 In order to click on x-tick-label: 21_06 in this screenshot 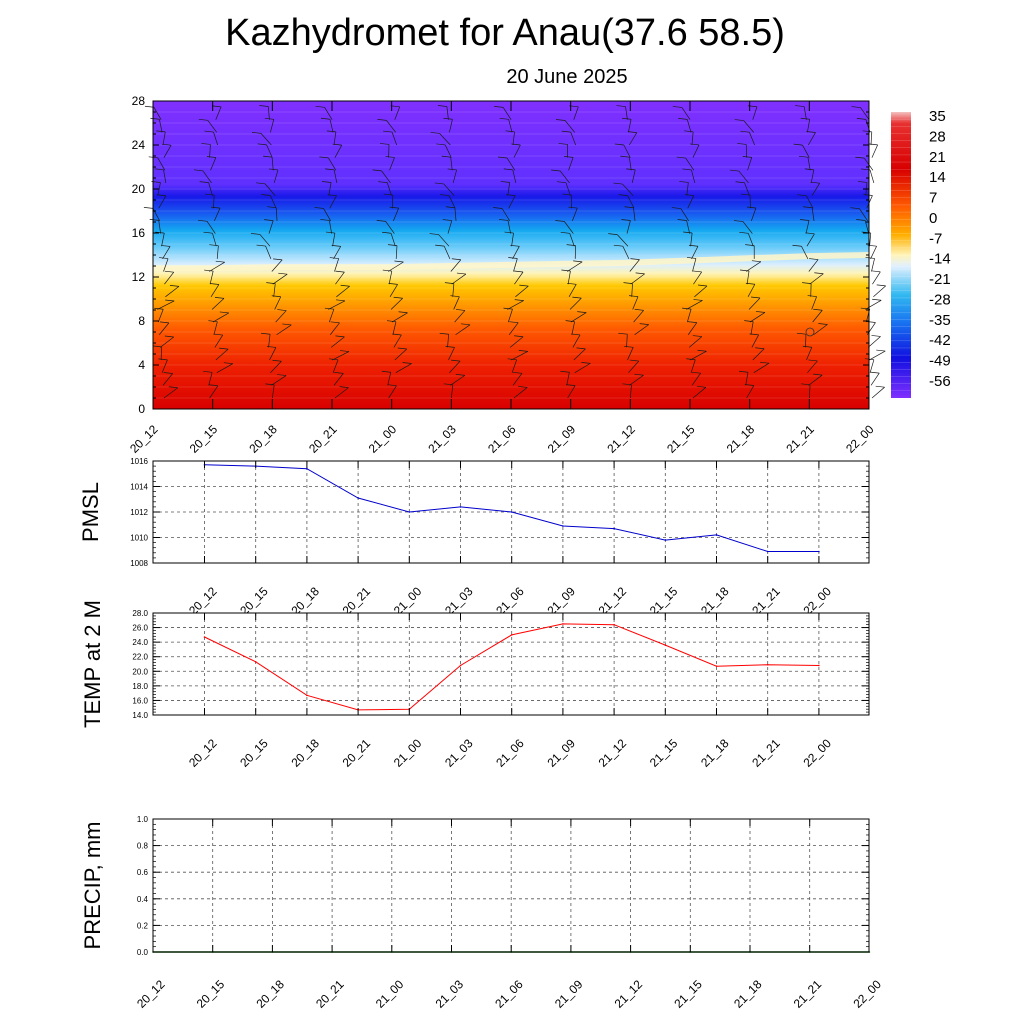, I will do `click(510, 753)`.